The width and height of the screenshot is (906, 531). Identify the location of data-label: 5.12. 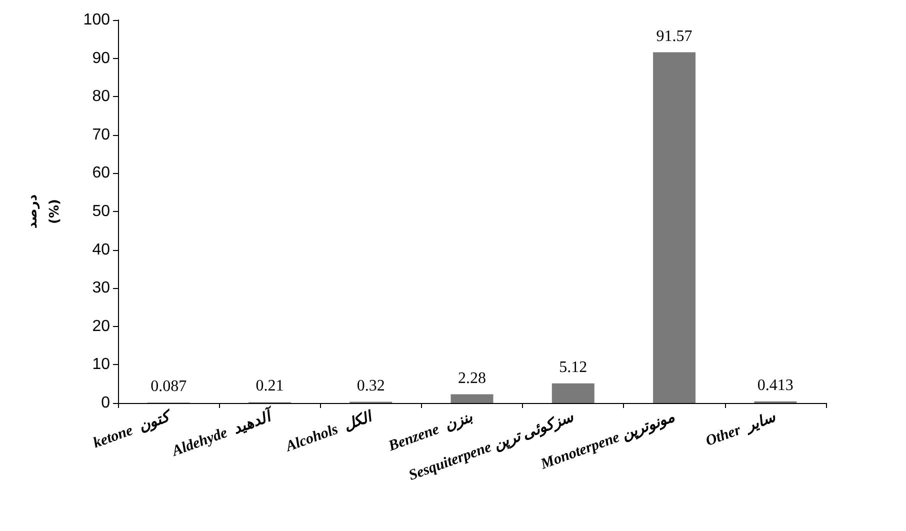
(573, 367).